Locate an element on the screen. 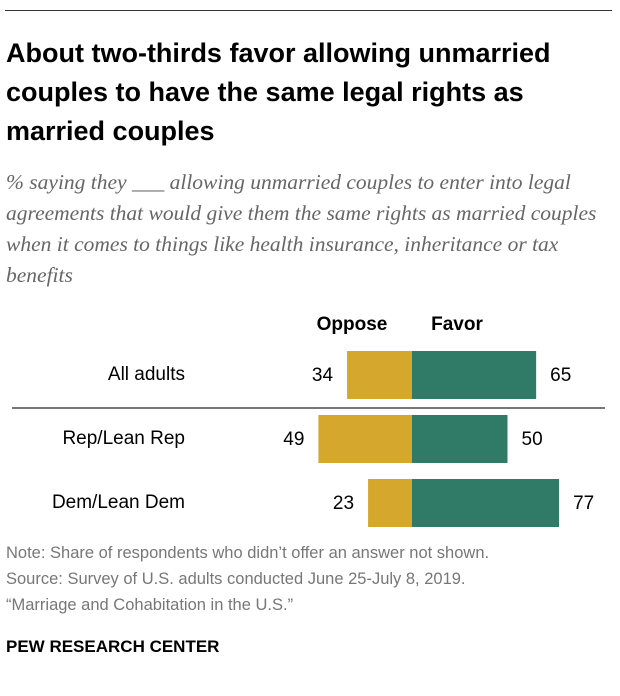  value-label: 50 is located at coordinates (532, 439).